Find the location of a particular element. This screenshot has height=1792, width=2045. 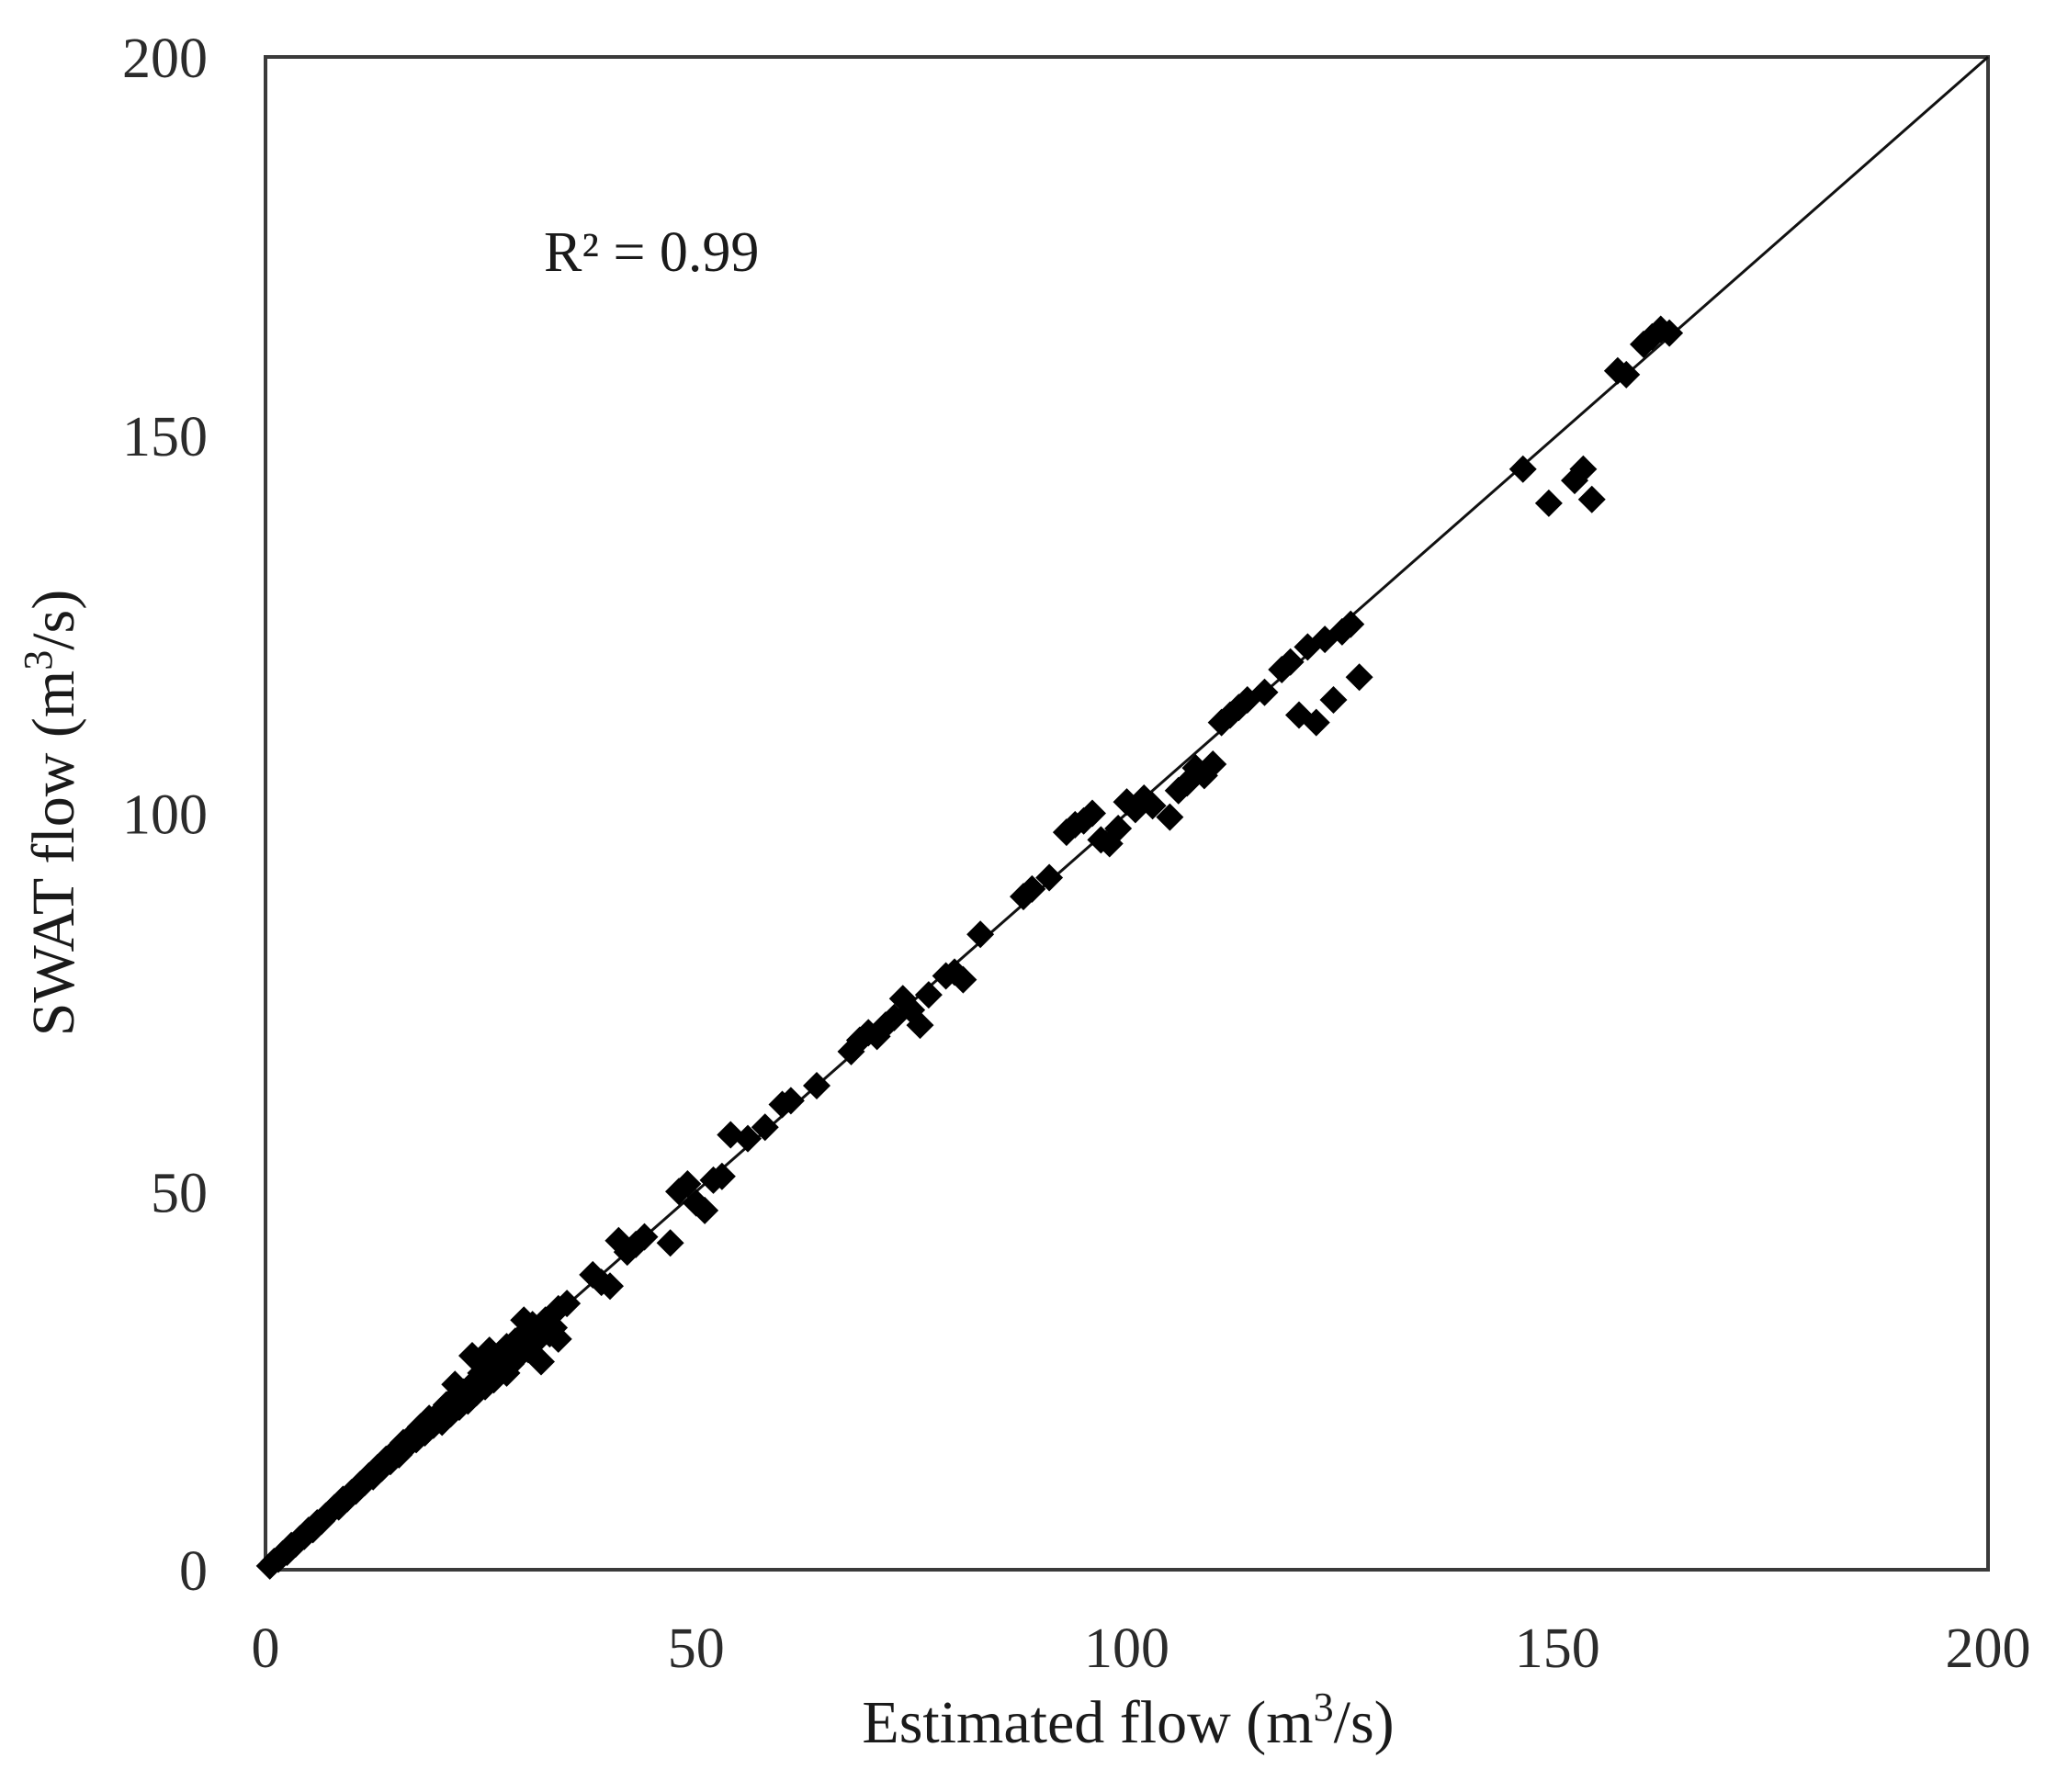

y-tick-label-3: 150 is located at coordinates (165, 437).